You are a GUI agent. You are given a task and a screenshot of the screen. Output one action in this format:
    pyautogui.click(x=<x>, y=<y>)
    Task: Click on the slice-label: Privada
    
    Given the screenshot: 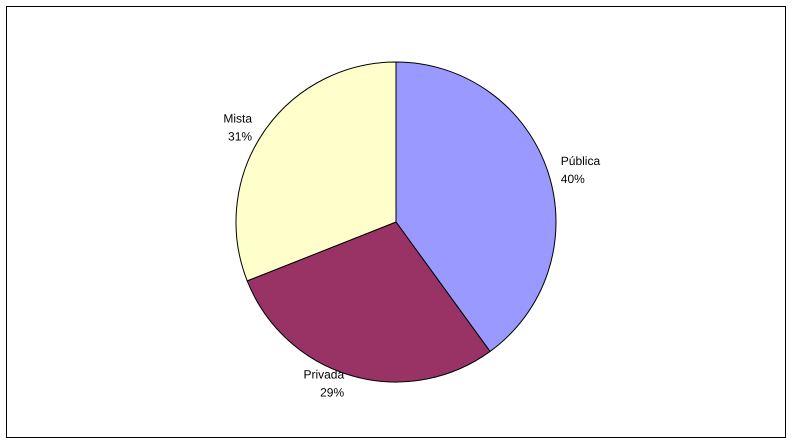 What is the action you would take?
    pyautogui.click(x=323, y=374)
    